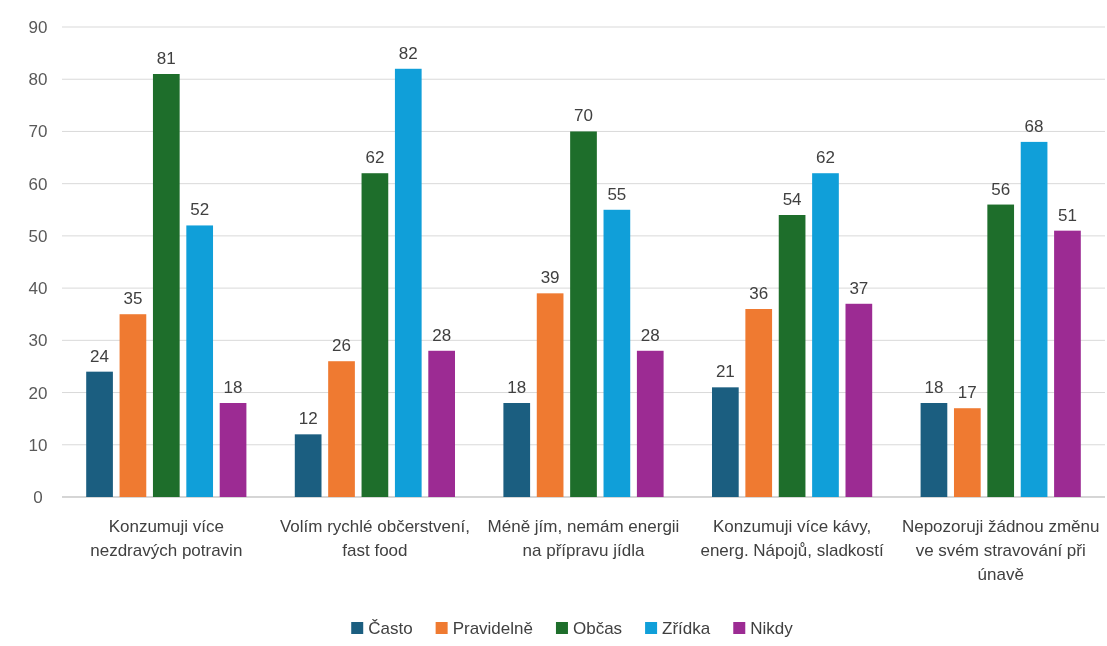 The width and height of the screenshot is (1107, 646). What do you see at coordinates (38, 27) in the screenshot?
I see `y-tick-label: 90` at bounding box center [38, 27].